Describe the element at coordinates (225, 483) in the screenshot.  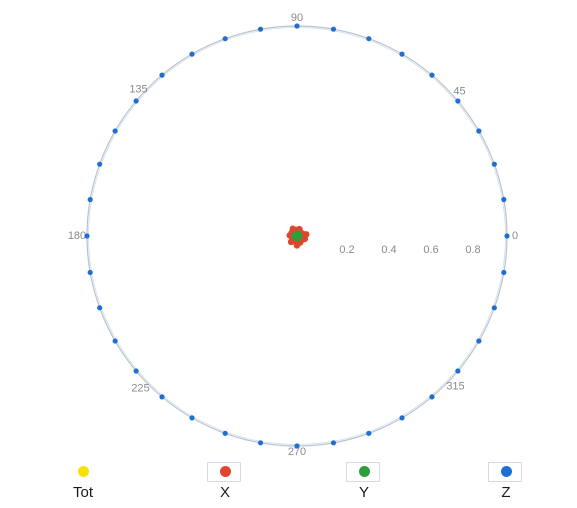
I see `legend-item-x: X` at that location.